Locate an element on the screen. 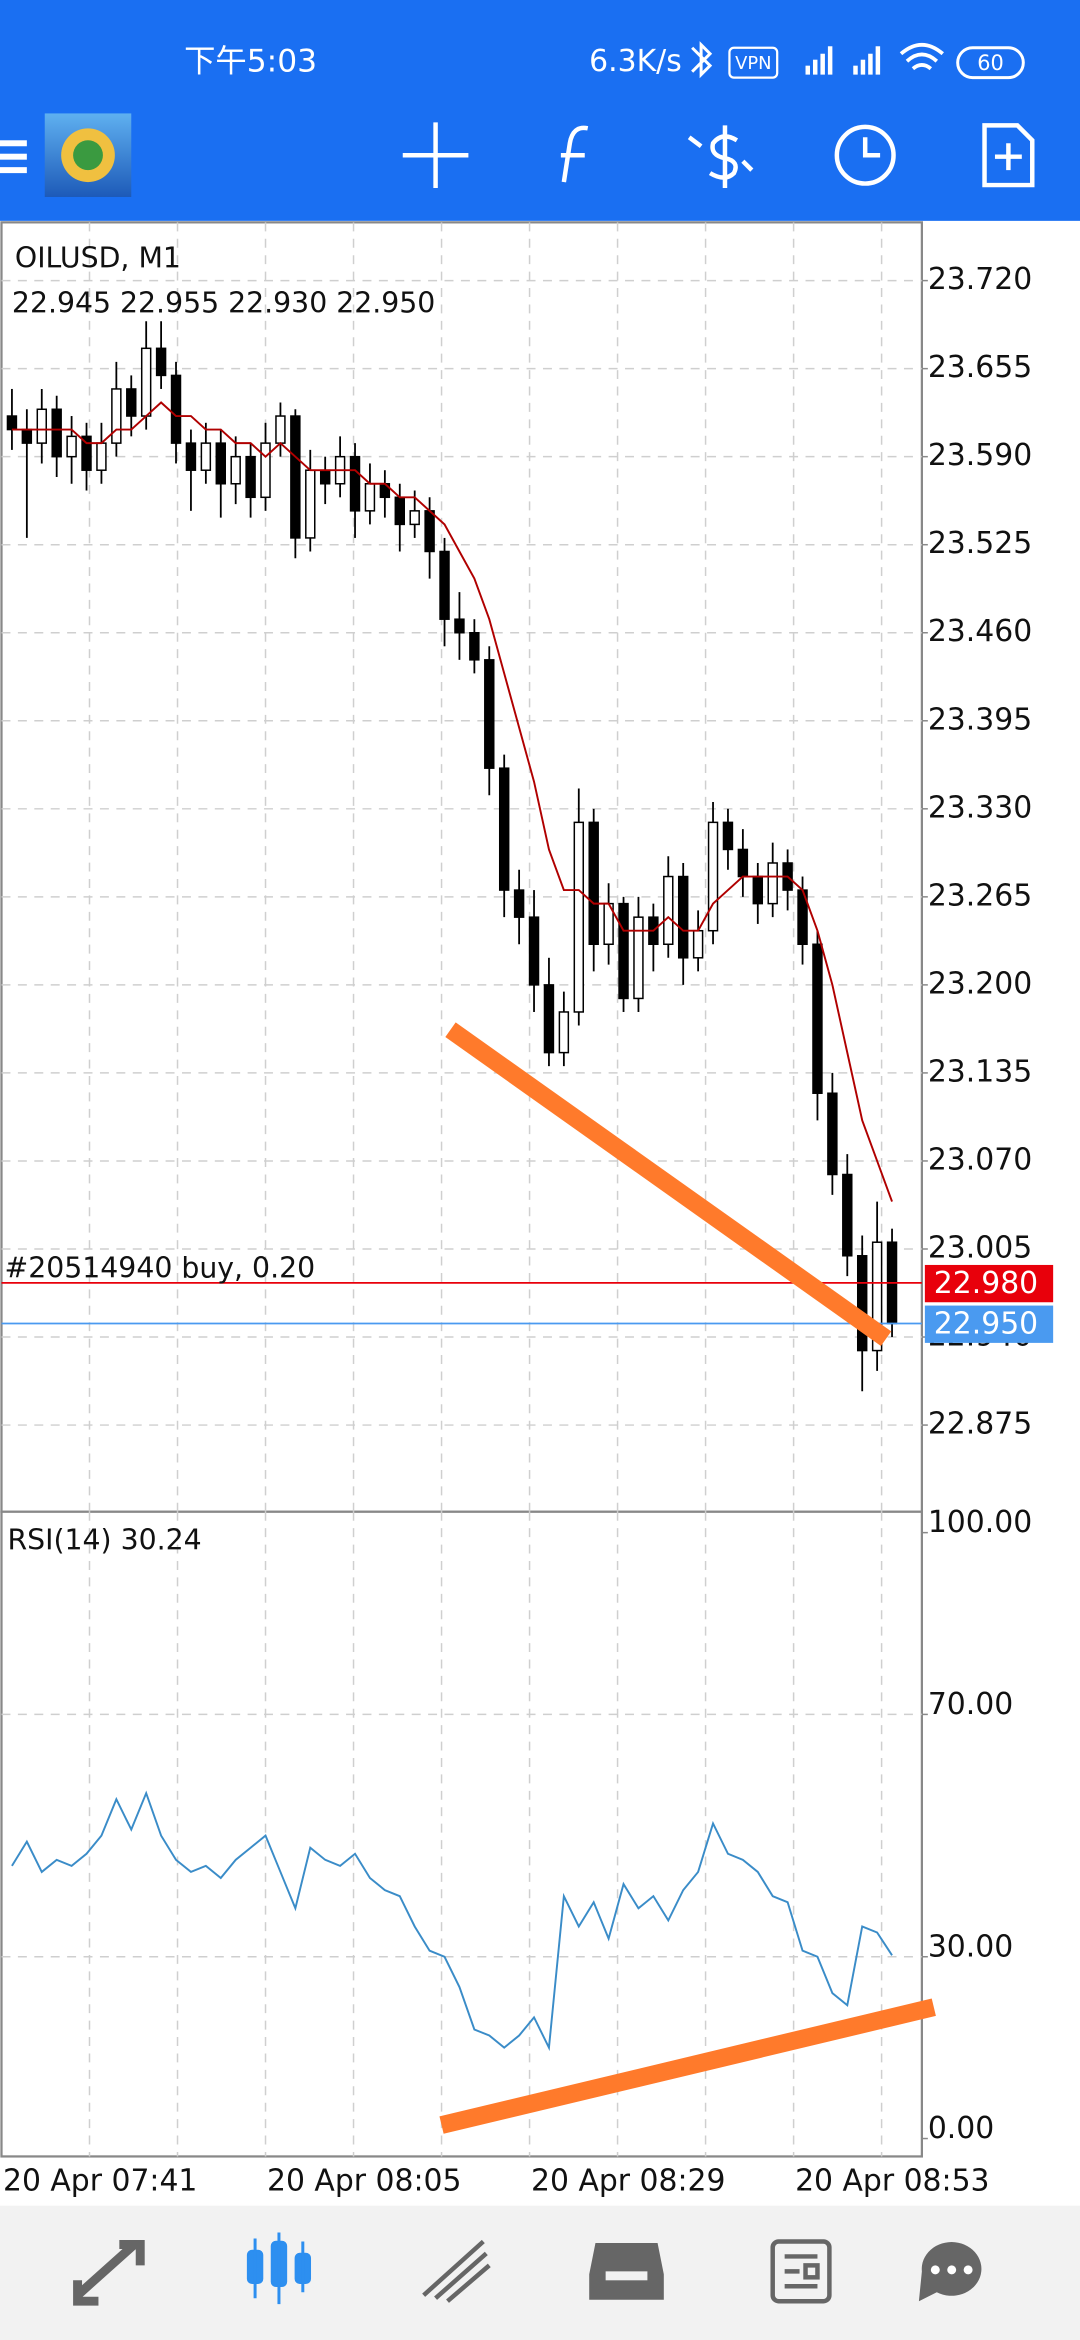  chart-tab is located at coordinates (279, 2268).